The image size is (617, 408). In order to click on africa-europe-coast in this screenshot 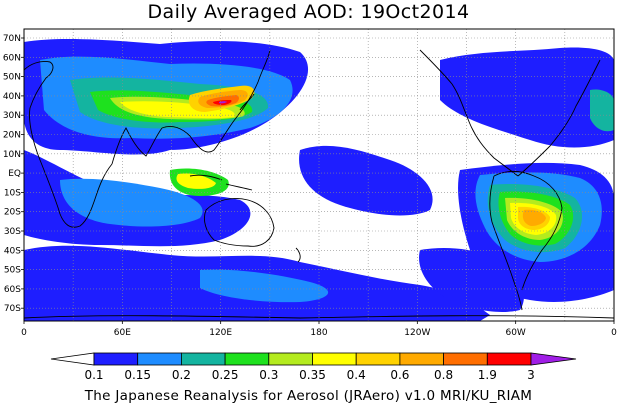, I will do `click(68, 144)`.